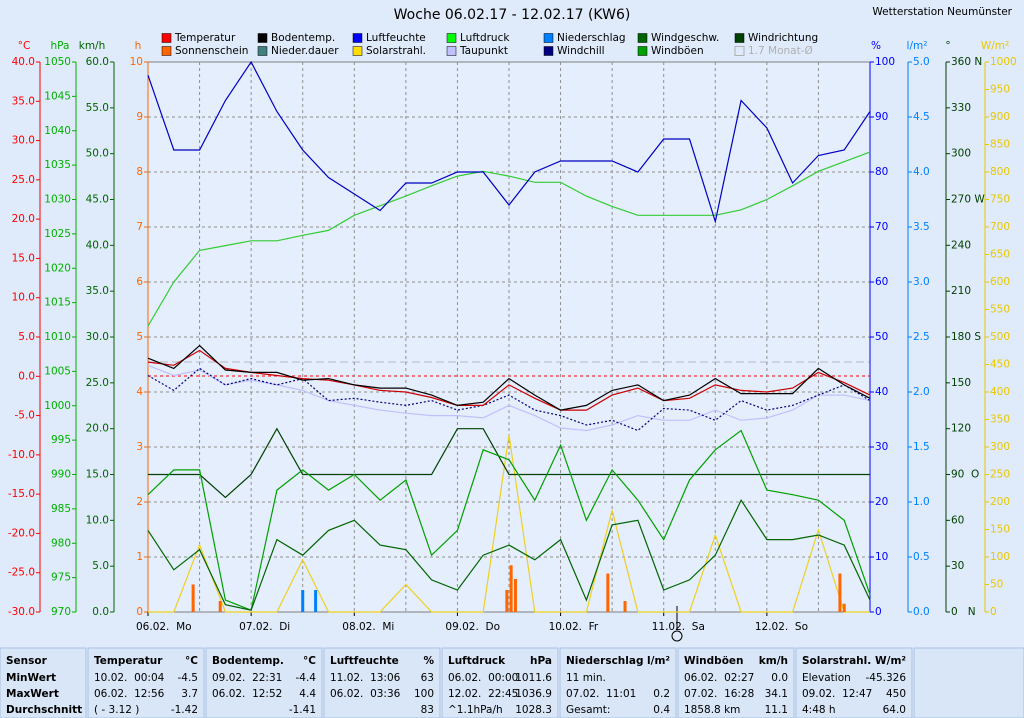  Describe the element at coordinates (677, 51) in the screenshot. I see `legend-label: Windböen` at that location.